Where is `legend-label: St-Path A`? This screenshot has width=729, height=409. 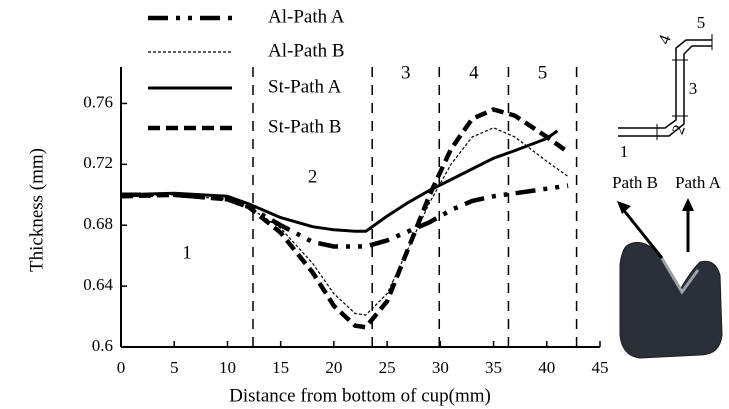 legend-label: St-Path A is located at coordinates (305, 86).